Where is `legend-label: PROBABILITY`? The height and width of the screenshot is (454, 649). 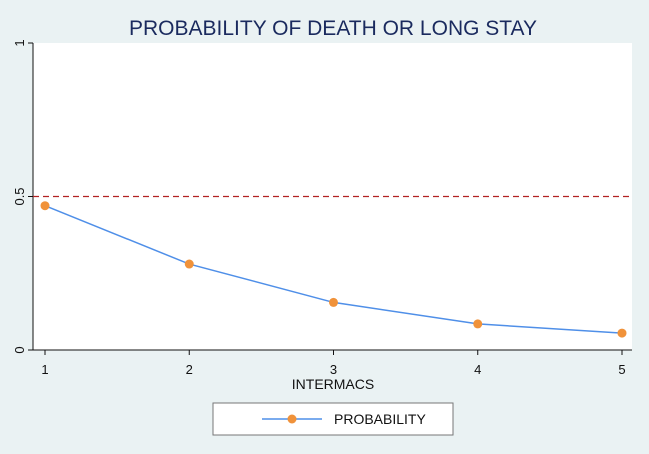
legend-label: PROBABILITY is located at coordinates (380, 419).